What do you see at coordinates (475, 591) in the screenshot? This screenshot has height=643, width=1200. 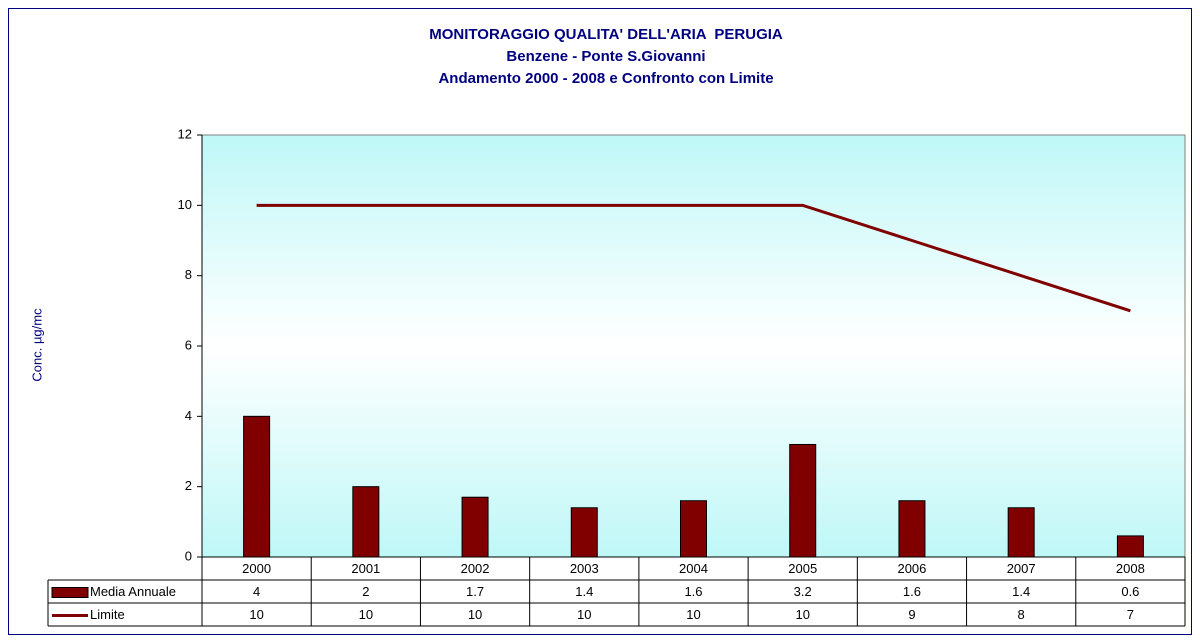 I see `data-table-value: 1.7` at bounding box center [475, 591].